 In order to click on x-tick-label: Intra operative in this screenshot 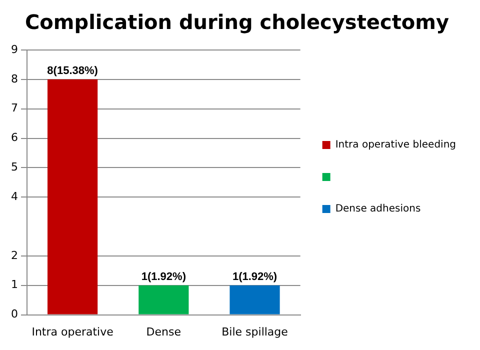, I will do `click(73, 331)`.